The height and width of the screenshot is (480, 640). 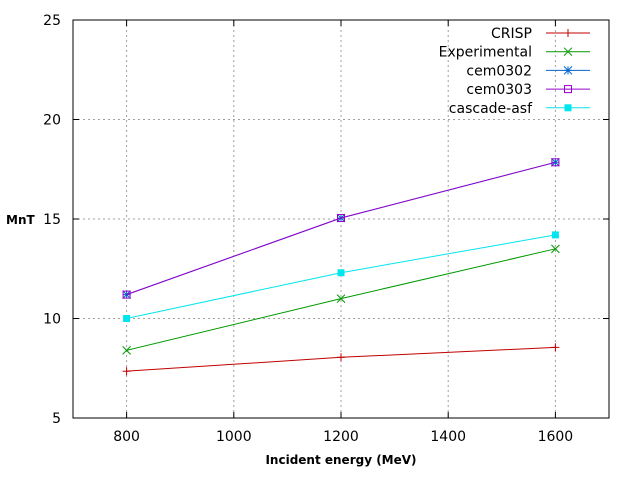 What do you see at coordinates (52, 121) in the screenshot?
I see `y-tick-label-3: 20` at bounding box center [52, 121].